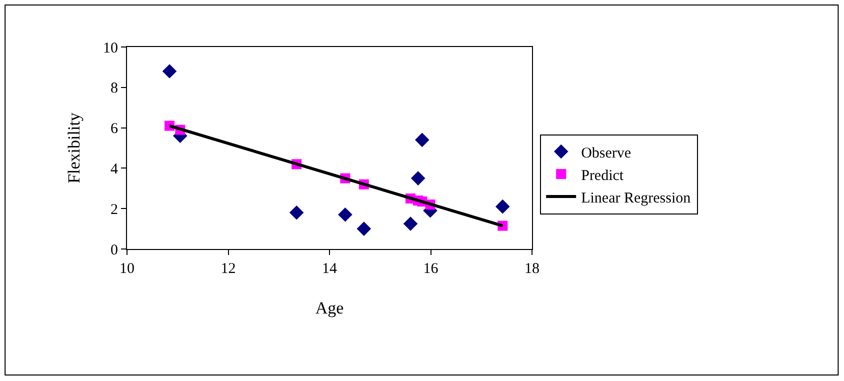 The height and width of the screenshot is (381, 844). Describe the element at coordinates (114, 88) in the screenshot. I see `y-tick-label: 8` at that location.